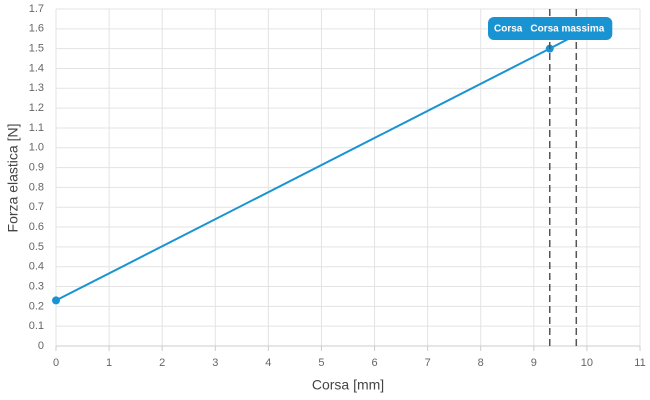 This screenshot has width=650, height=400. I want to click on x-tick-label: 5, so click(321, 363).